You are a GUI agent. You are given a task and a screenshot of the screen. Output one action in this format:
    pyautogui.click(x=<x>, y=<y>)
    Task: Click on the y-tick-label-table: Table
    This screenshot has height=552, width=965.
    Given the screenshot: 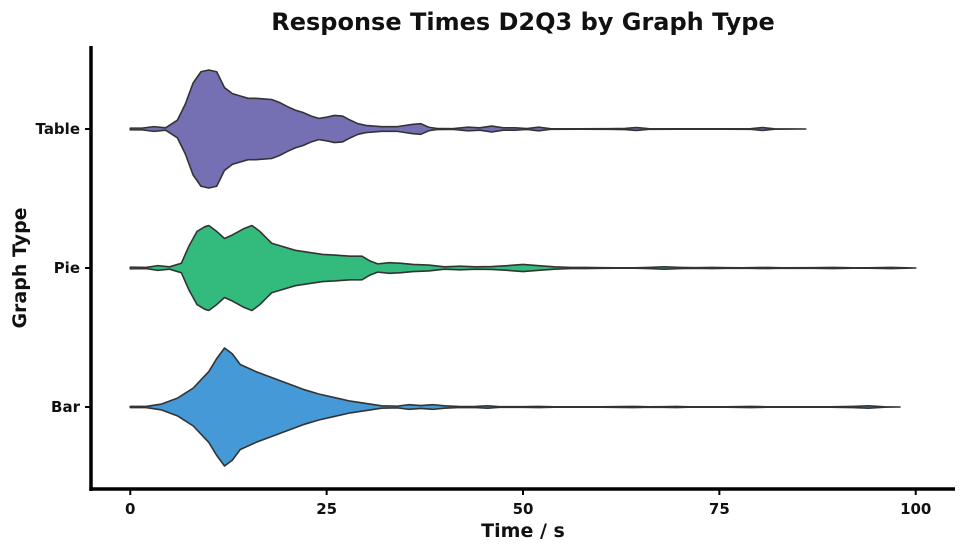 What is the action you would take?
    pyautogui.click(x=58, y=129)
    